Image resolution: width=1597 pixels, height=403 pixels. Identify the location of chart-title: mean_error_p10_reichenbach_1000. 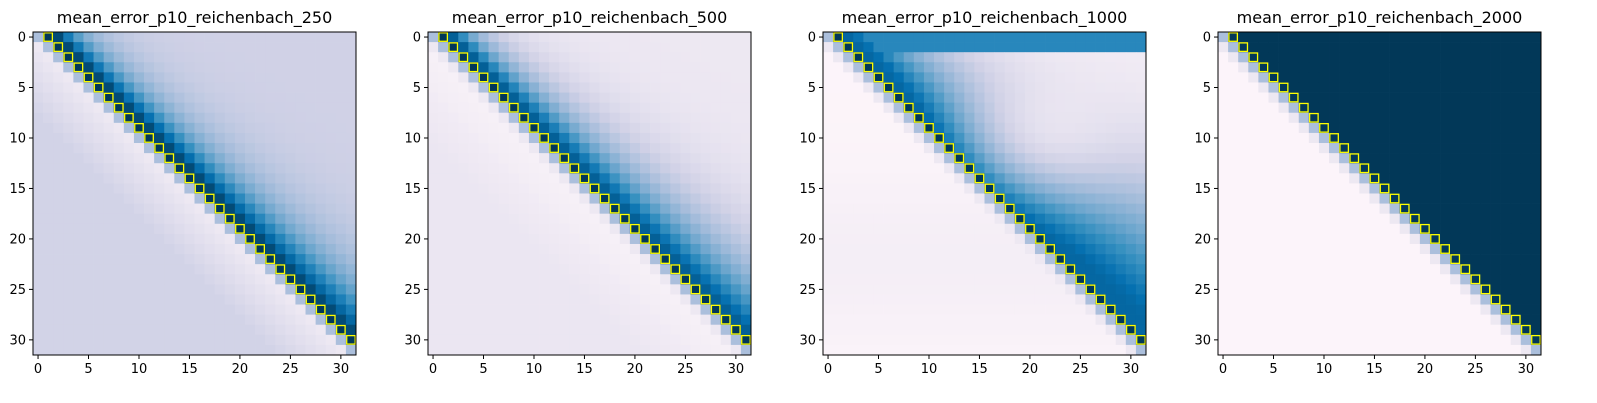
(985, 18).